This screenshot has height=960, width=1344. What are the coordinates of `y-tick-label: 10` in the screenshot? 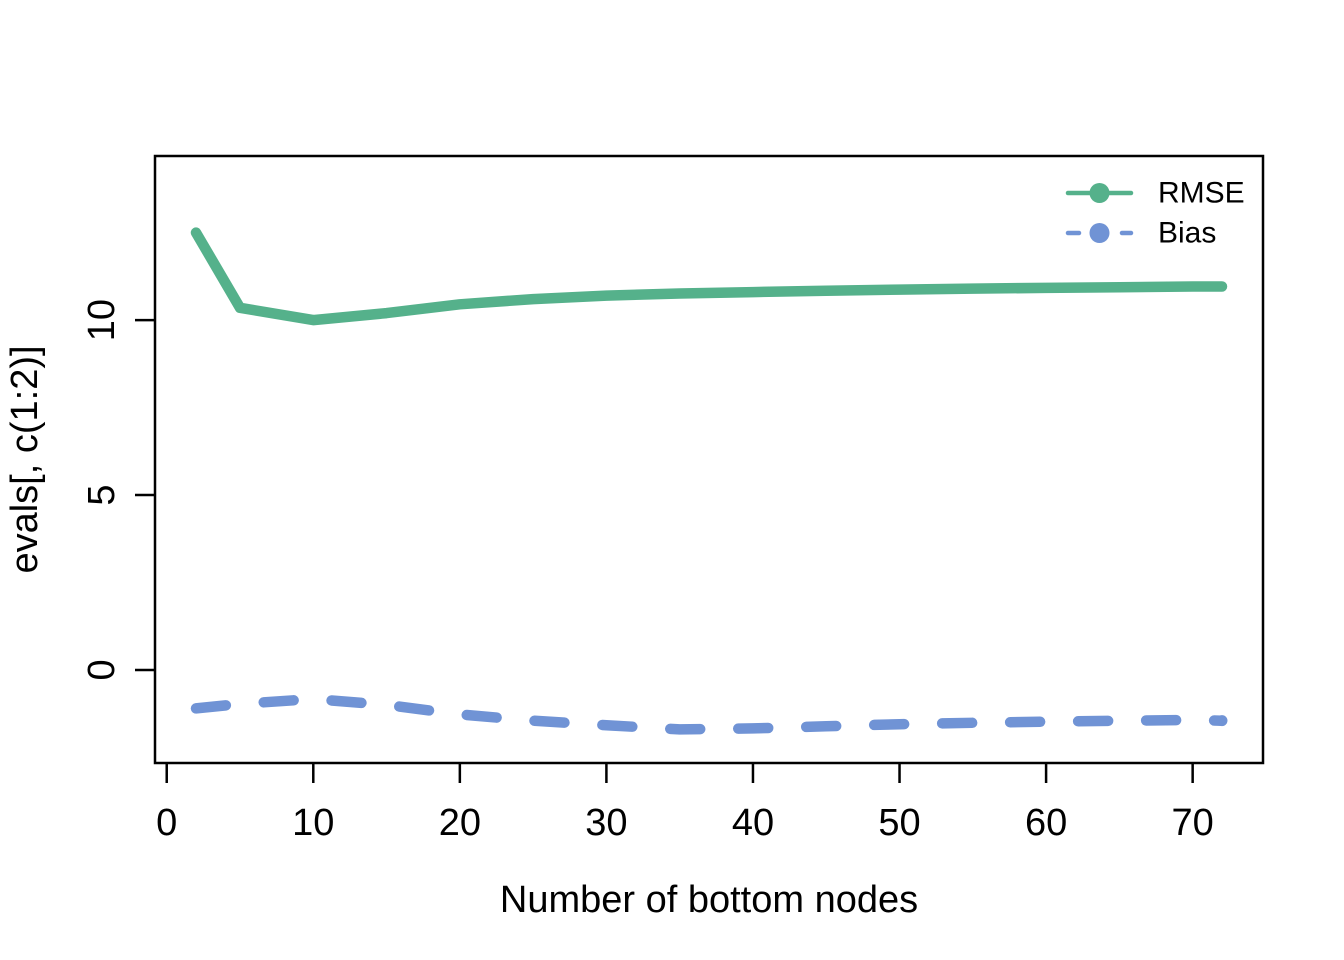 It's located at (102, 320).